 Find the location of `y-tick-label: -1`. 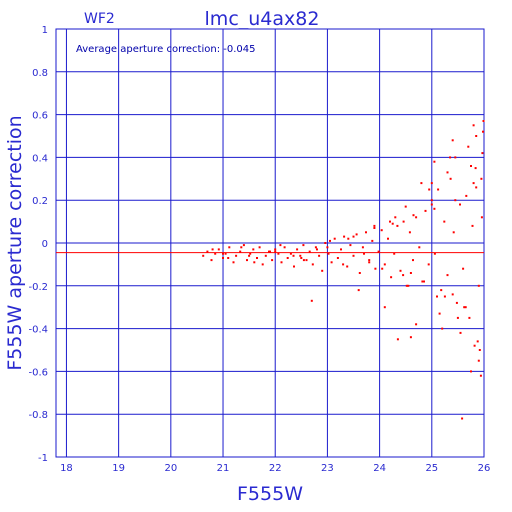

y-tick-label: -1 is located at coordinates (43, 458).